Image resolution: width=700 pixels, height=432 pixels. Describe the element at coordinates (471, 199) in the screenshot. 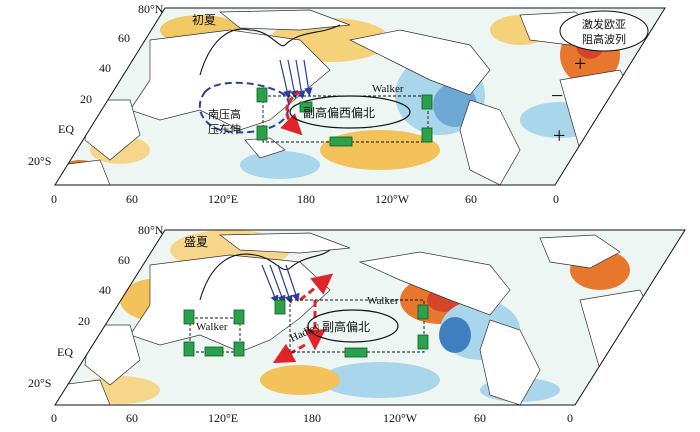

I see `top-lon-60-east: 60` at that location.